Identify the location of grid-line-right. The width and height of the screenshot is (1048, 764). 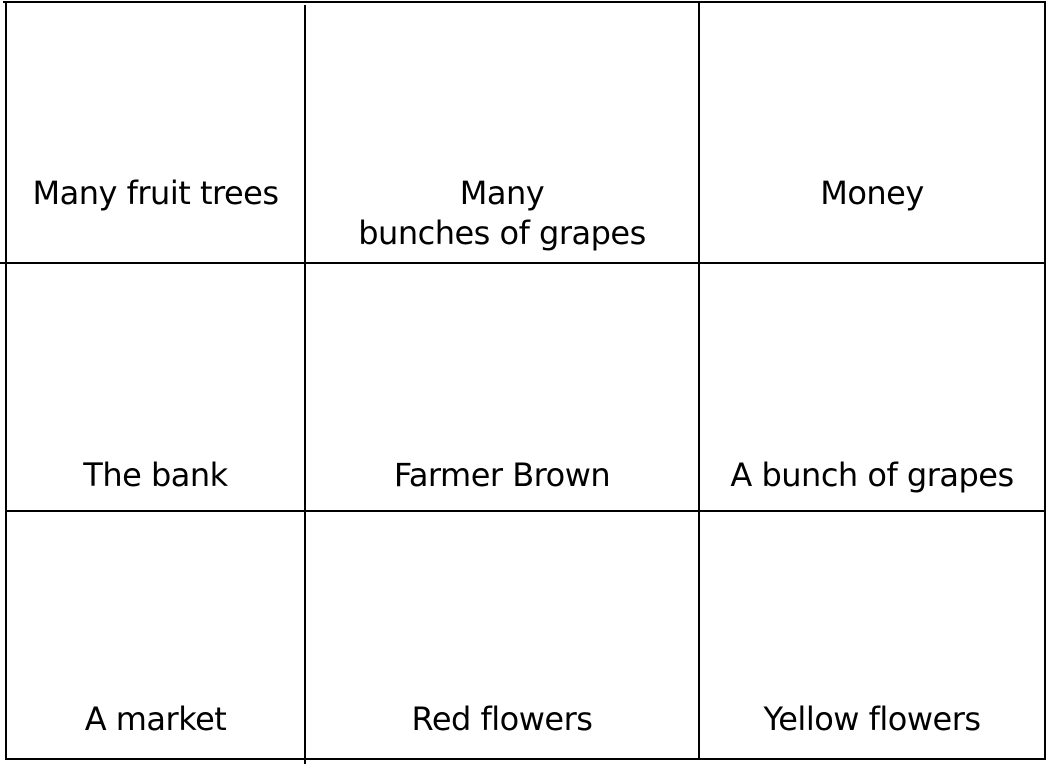
(1045, 380).